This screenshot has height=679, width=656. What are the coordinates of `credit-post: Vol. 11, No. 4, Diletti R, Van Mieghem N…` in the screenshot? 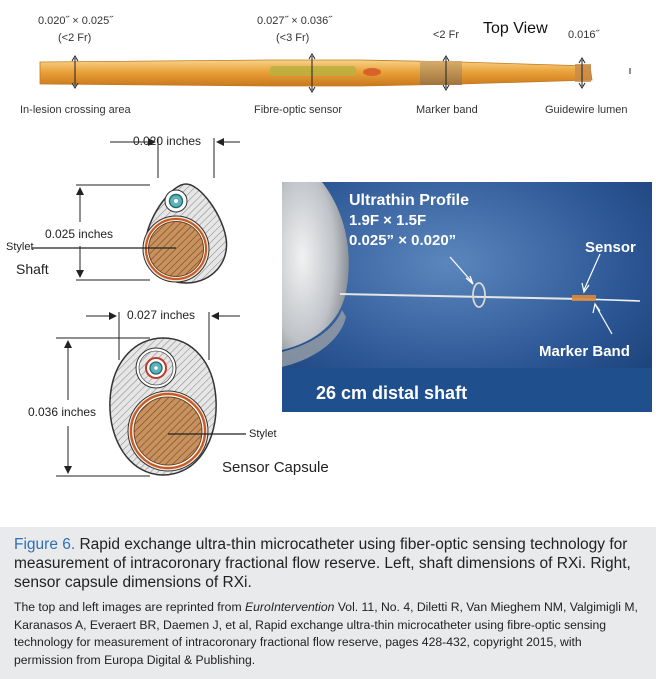 It's located at (326, 633).